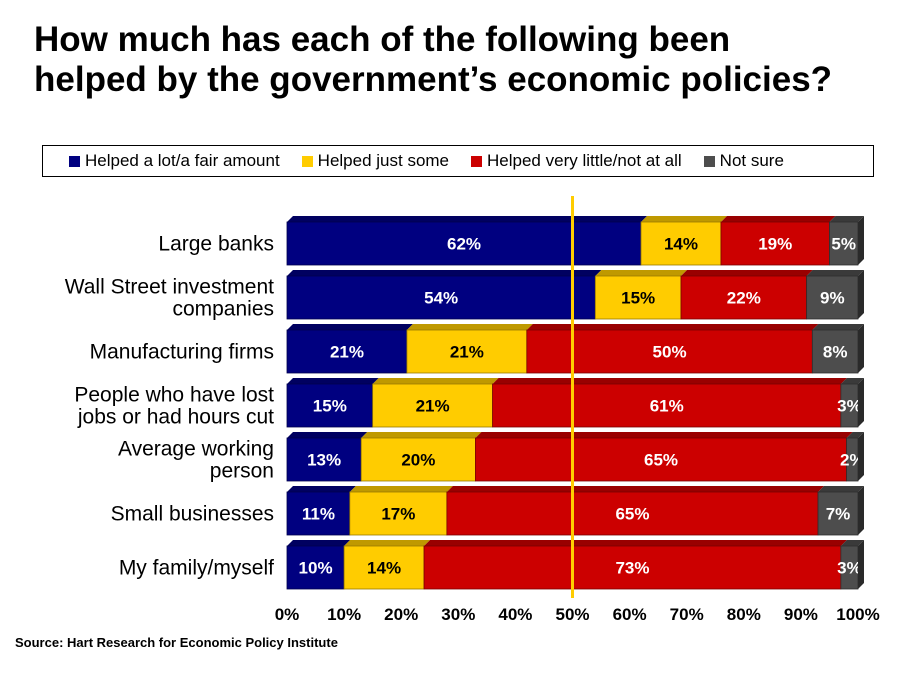 This screenshot has width=917, height=687. Describe the element at coordinates (861, 510) in the screenshot. I see `bar-side-small-businesses` at that location.